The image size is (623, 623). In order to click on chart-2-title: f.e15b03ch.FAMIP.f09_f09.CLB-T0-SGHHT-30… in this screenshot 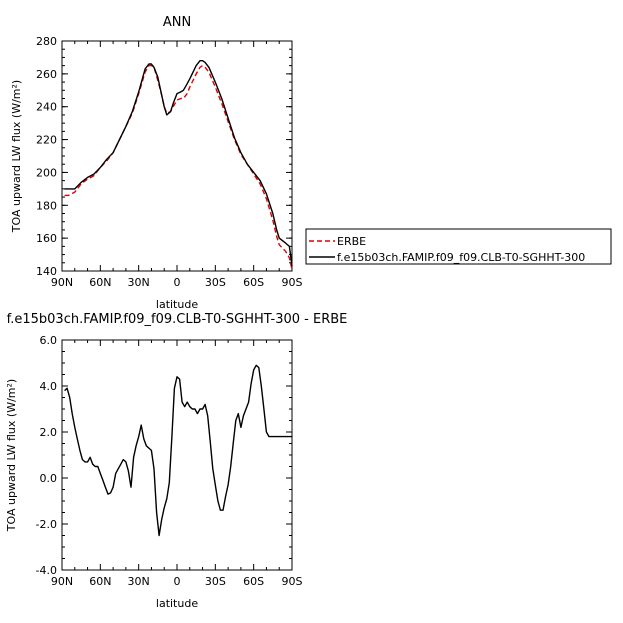, I will do `click(177, 319)`.